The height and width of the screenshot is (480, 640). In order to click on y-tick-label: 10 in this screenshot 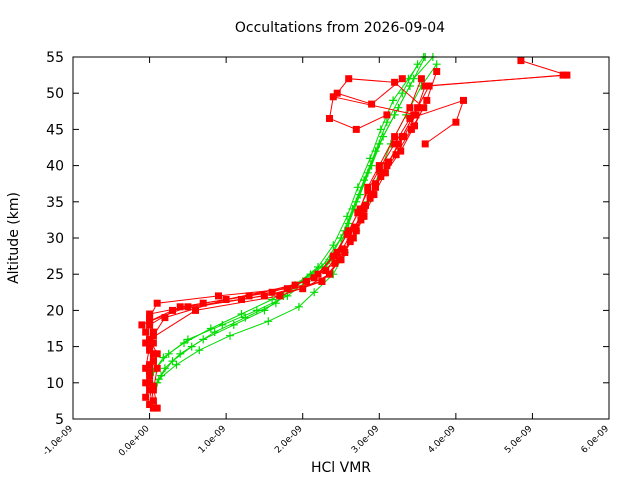, I will do `click(55, 384)`.